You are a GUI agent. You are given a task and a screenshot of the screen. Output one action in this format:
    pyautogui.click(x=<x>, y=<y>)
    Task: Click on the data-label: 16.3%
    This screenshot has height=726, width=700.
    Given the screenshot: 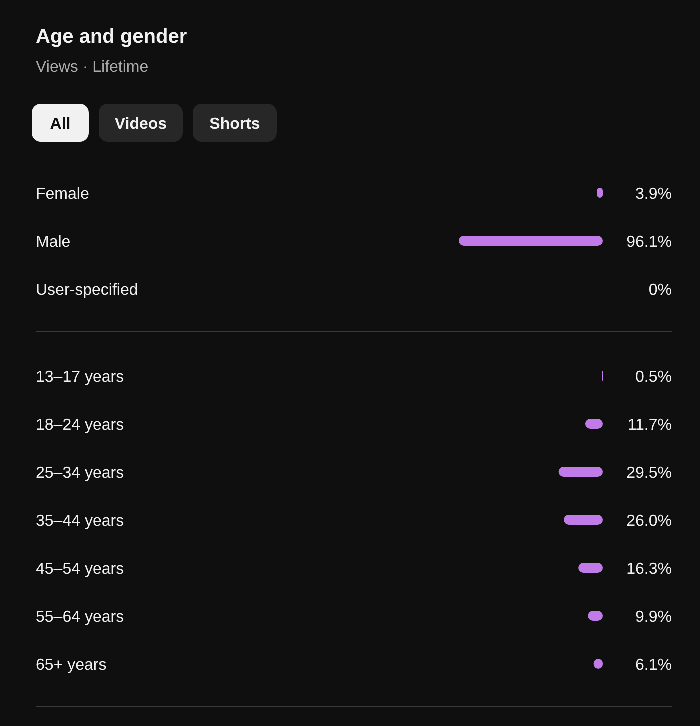 What is the action you would take?
    pyautogui.click(x=649, y=569)
    